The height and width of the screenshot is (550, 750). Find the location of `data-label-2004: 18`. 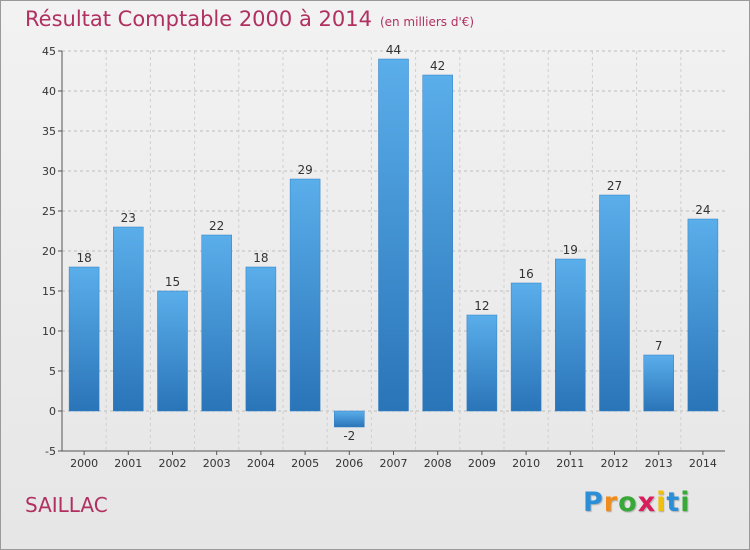

data-label-2004: 18 is located at coordinates (260, 258).